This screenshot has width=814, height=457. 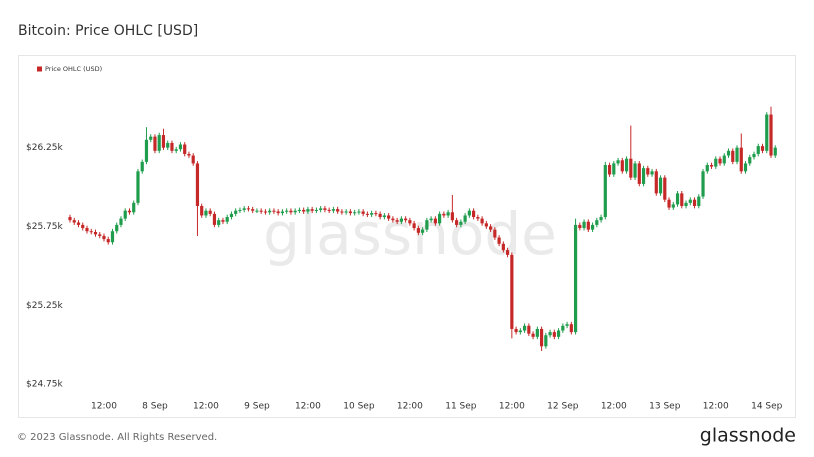 What do you see at coordinates (748, 436) in the screenshot?
I see `logo: glassnode` at bounding box center [748, 436].